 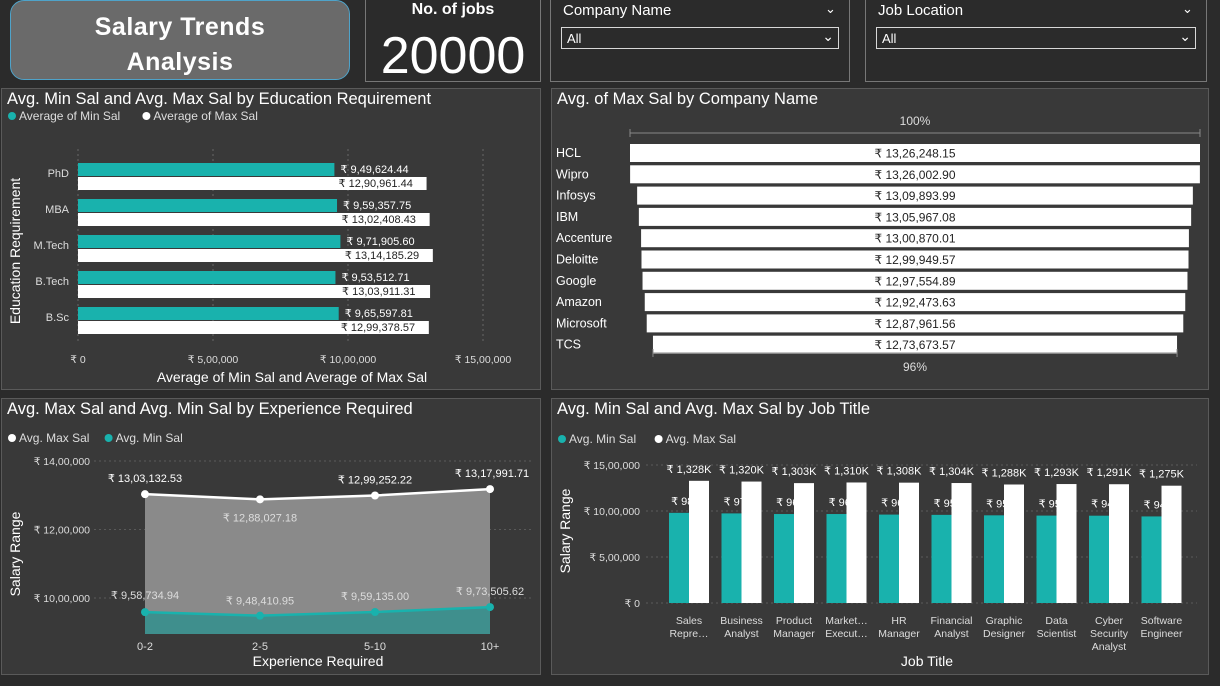 I want to click on company-label: HCL, so click(x=568, y=153).